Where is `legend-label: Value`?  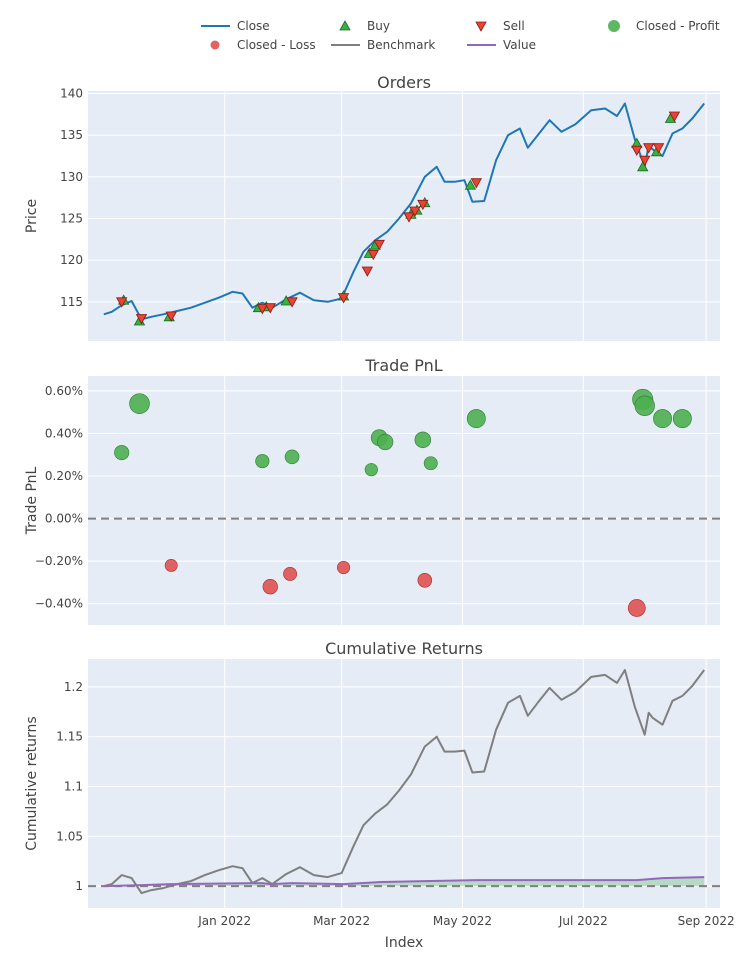 legend-label: Value is located at coordinates (519, 45).